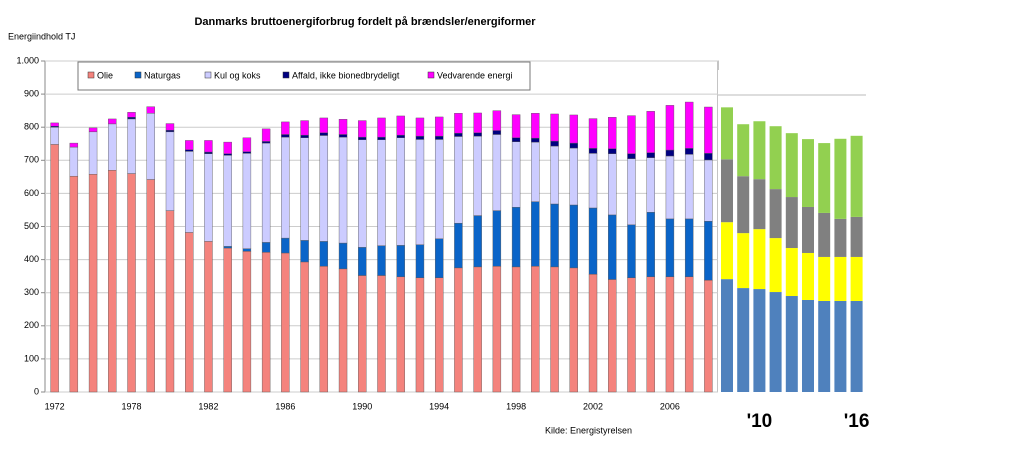 This screenshot has width=1023, height=453. I want to click on y-tick-label: 1.000, so click(27, 60).